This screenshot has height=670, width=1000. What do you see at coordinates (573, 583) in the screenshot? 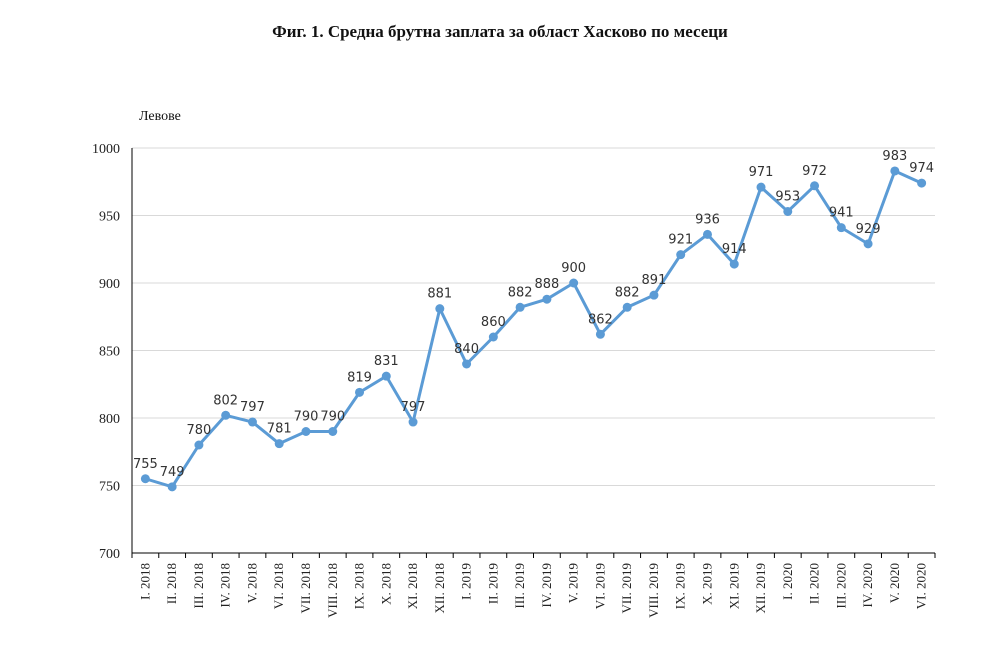
I see `x-tick-label: V. 2019` at bounding box center [573, 583].